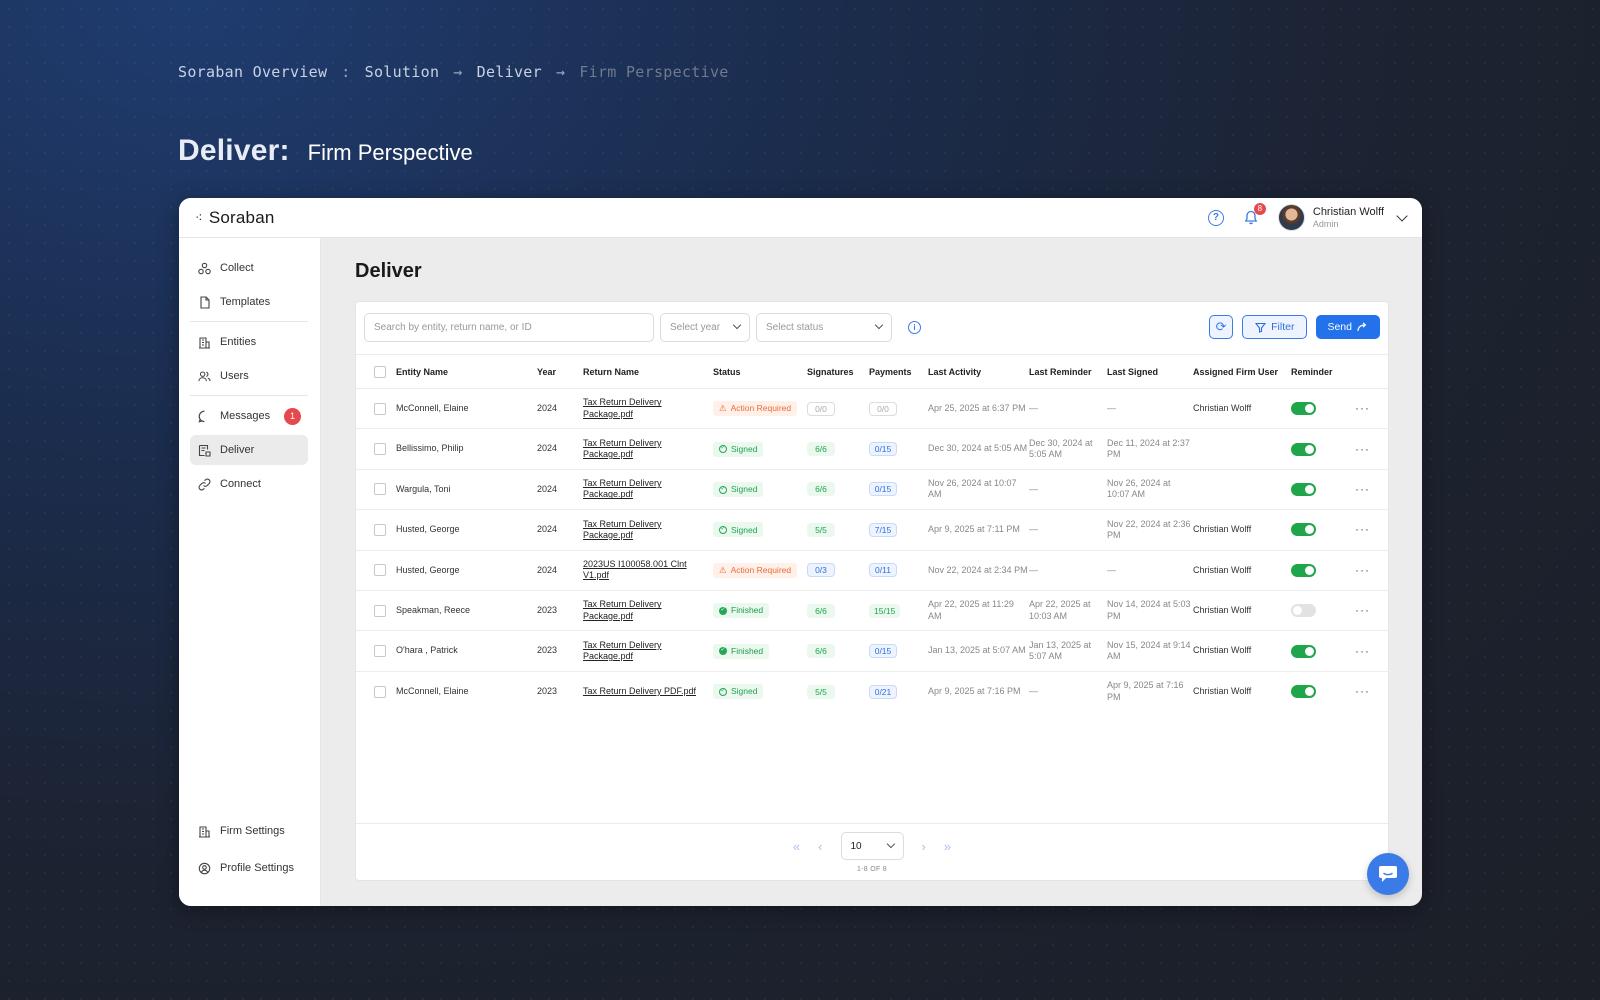  I want to click on app-logo: ⁖ Soraban, so click(235, 218).